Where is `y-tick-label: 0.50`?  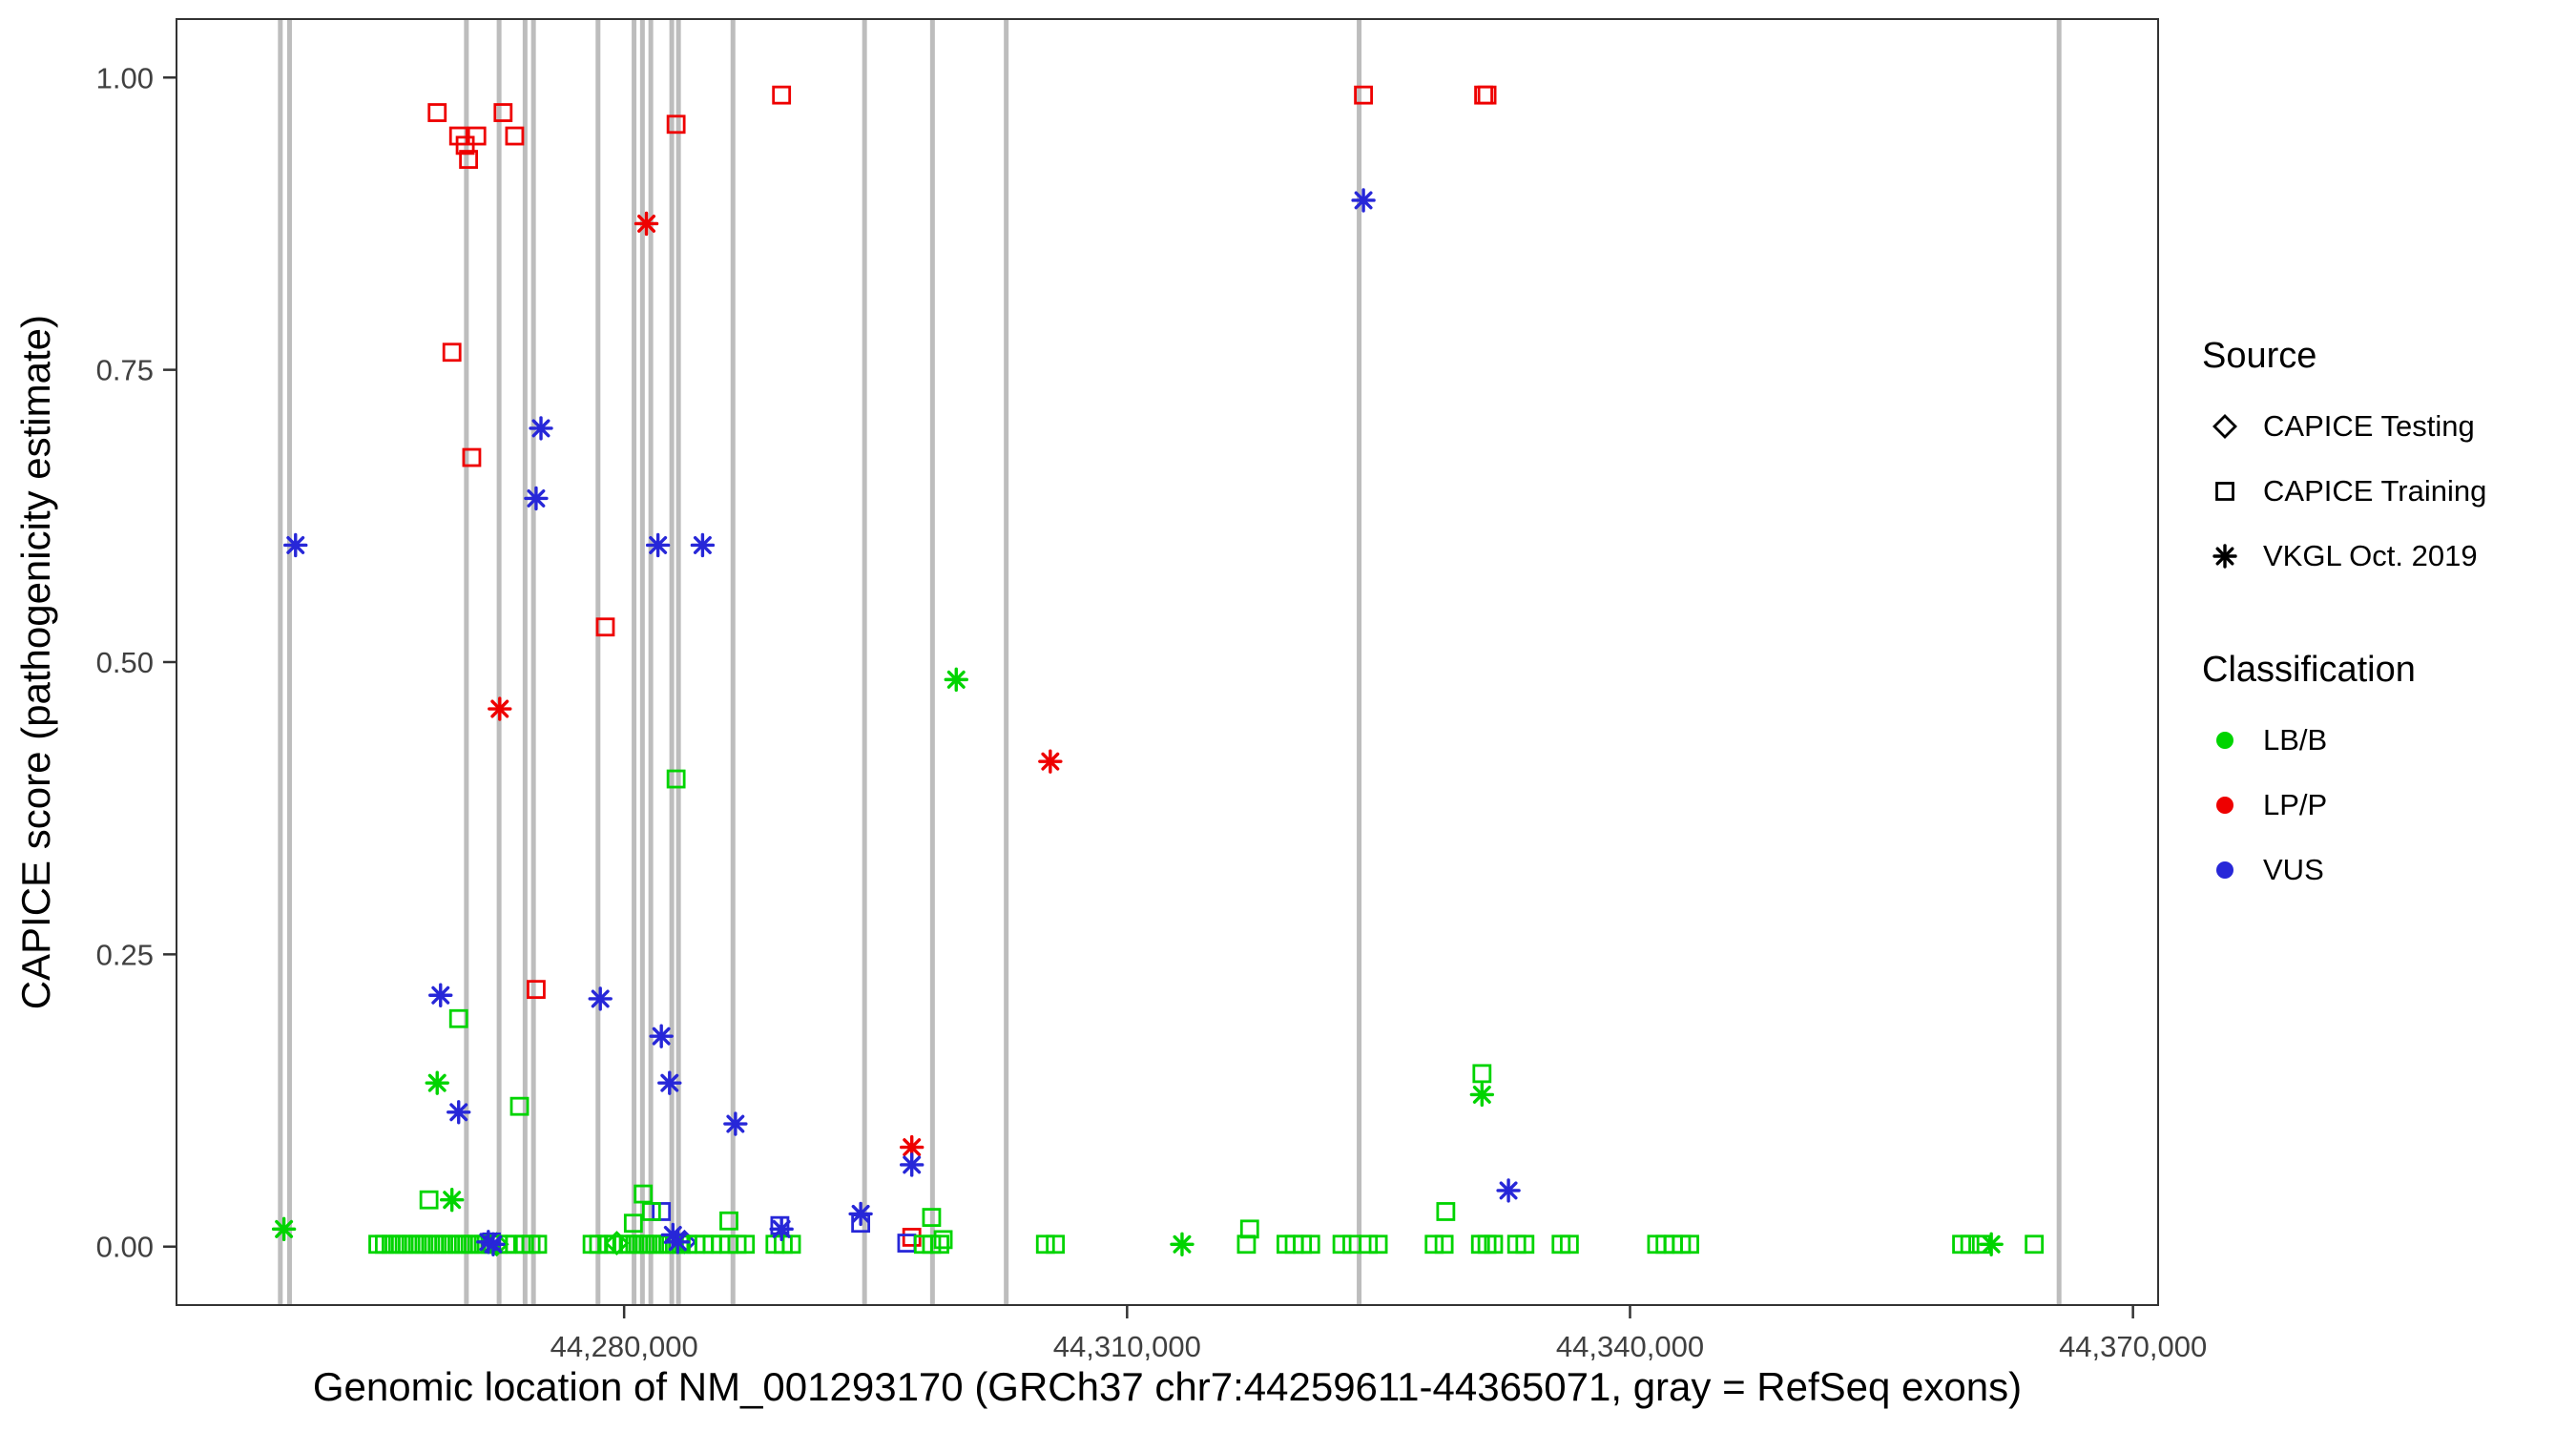 y-tick-label: 0.50 is located at coordinates (125, 662).